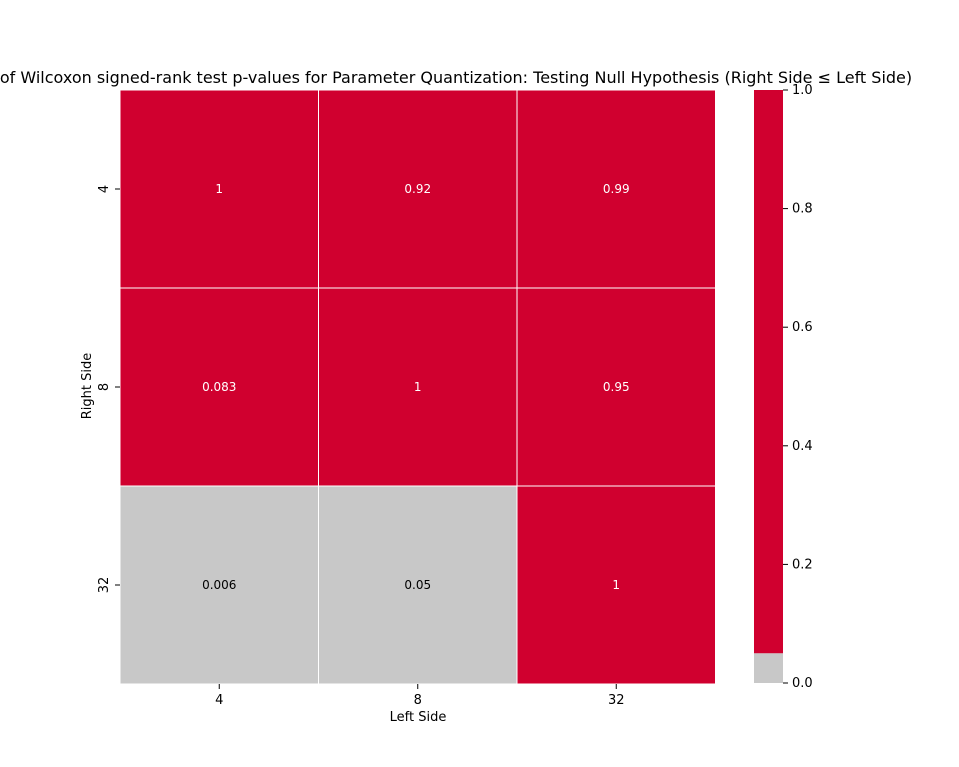 The image size is (959, 767). I want to click on cell-value-label: 0.006, so click(219, 585).